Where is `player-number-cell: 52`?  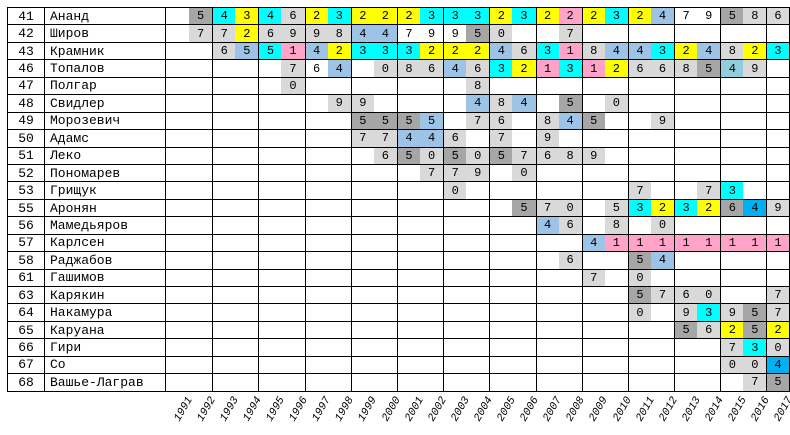 player-number-cell: 52 is located at coordinates (26, 173).